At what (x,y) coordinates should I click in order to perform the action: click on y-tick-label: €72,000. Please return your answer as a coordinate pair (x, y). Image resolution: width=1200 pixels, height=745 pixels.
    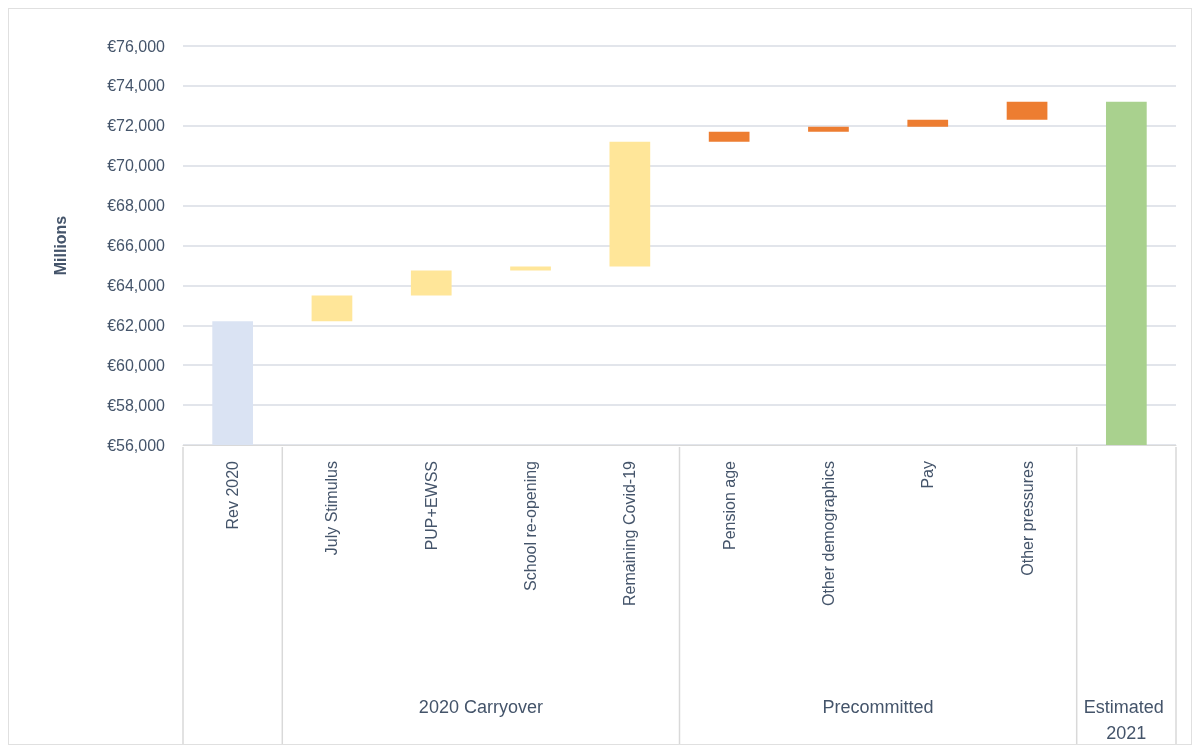
    Looking at the image, I should click on (136, 126).